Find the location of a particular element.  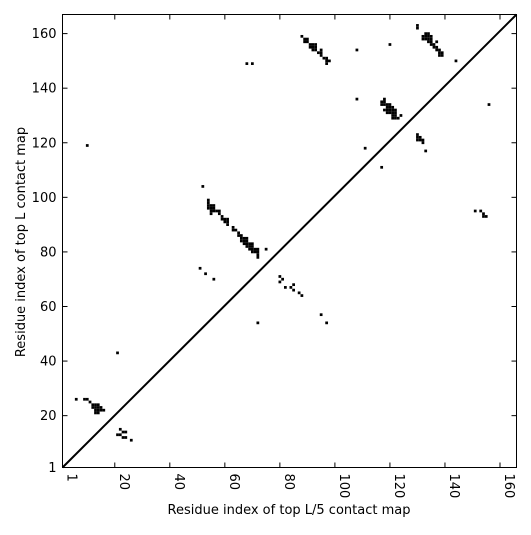

x-tick-label: 120 is located at coordinates (398, 486).